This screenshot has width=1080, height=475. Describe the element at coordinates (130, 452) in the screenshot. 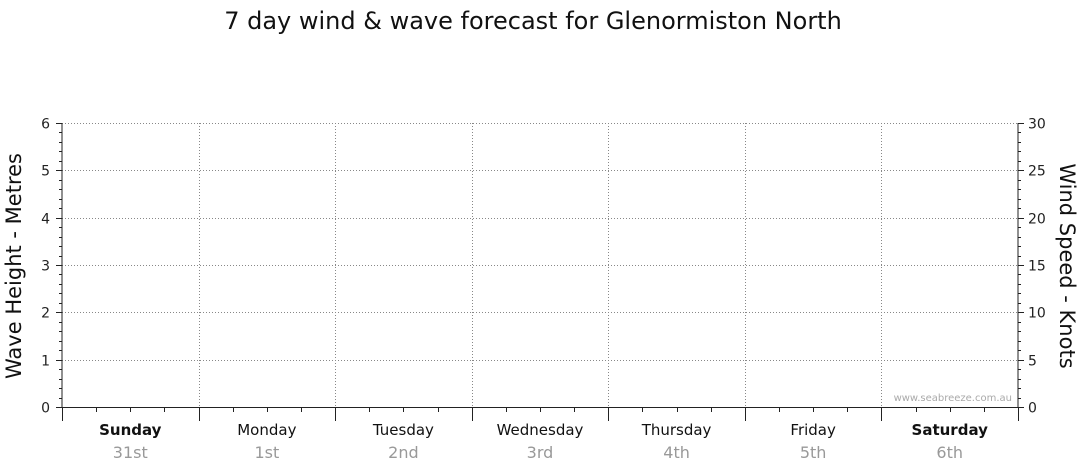

I see `day-date-label: 31st` at that location.